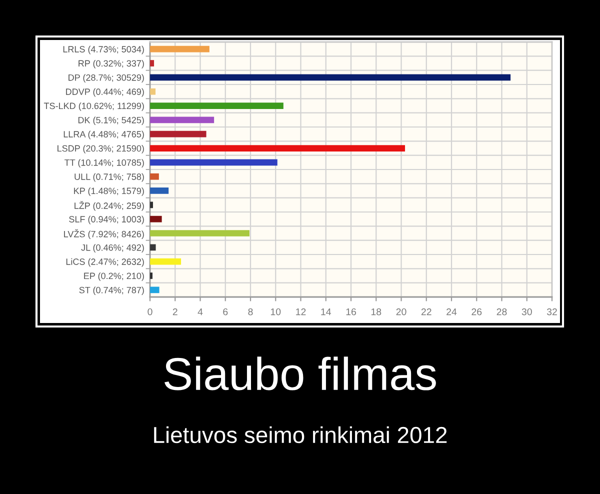 This screenshot has width=600, height=494. I want to click on y-tick-label: LLRA (4.48%; 4765), so click(104, 135).